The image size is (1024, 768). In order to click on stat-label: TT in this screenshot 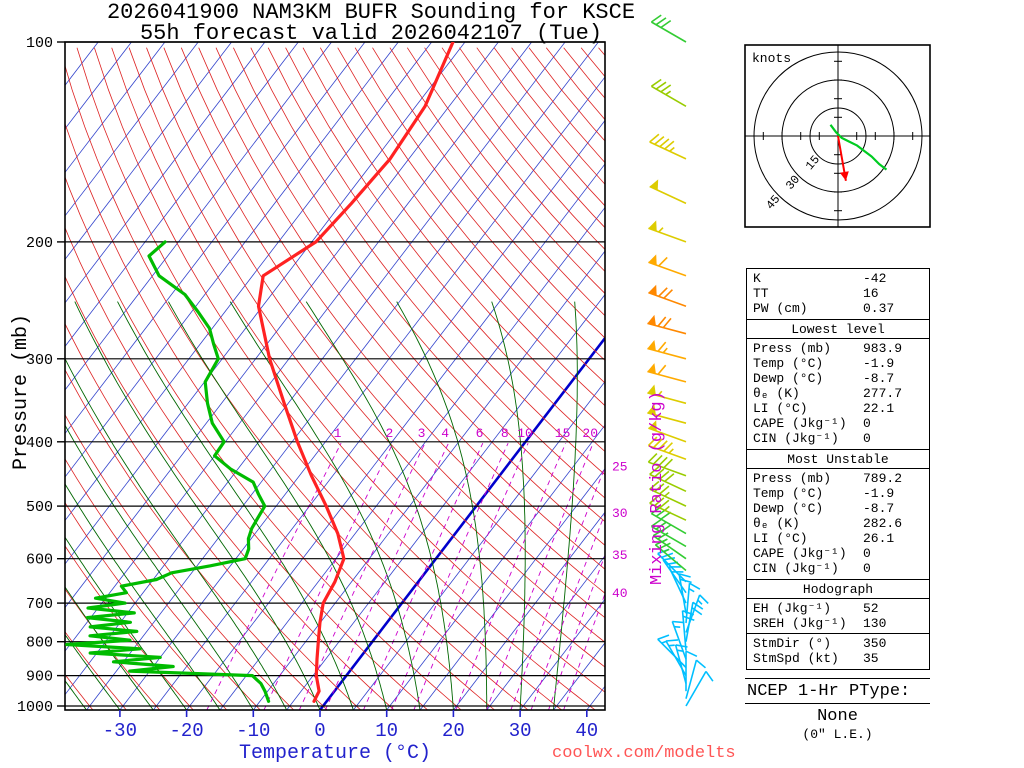, I will do `click(761, 293)`.